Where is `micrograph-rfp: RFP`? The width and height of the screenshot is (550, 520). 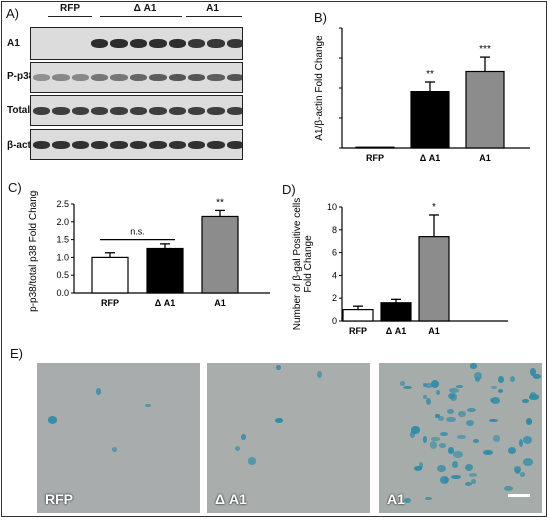 micrograph-rfp: RFP is located at coordinates (118, 438).